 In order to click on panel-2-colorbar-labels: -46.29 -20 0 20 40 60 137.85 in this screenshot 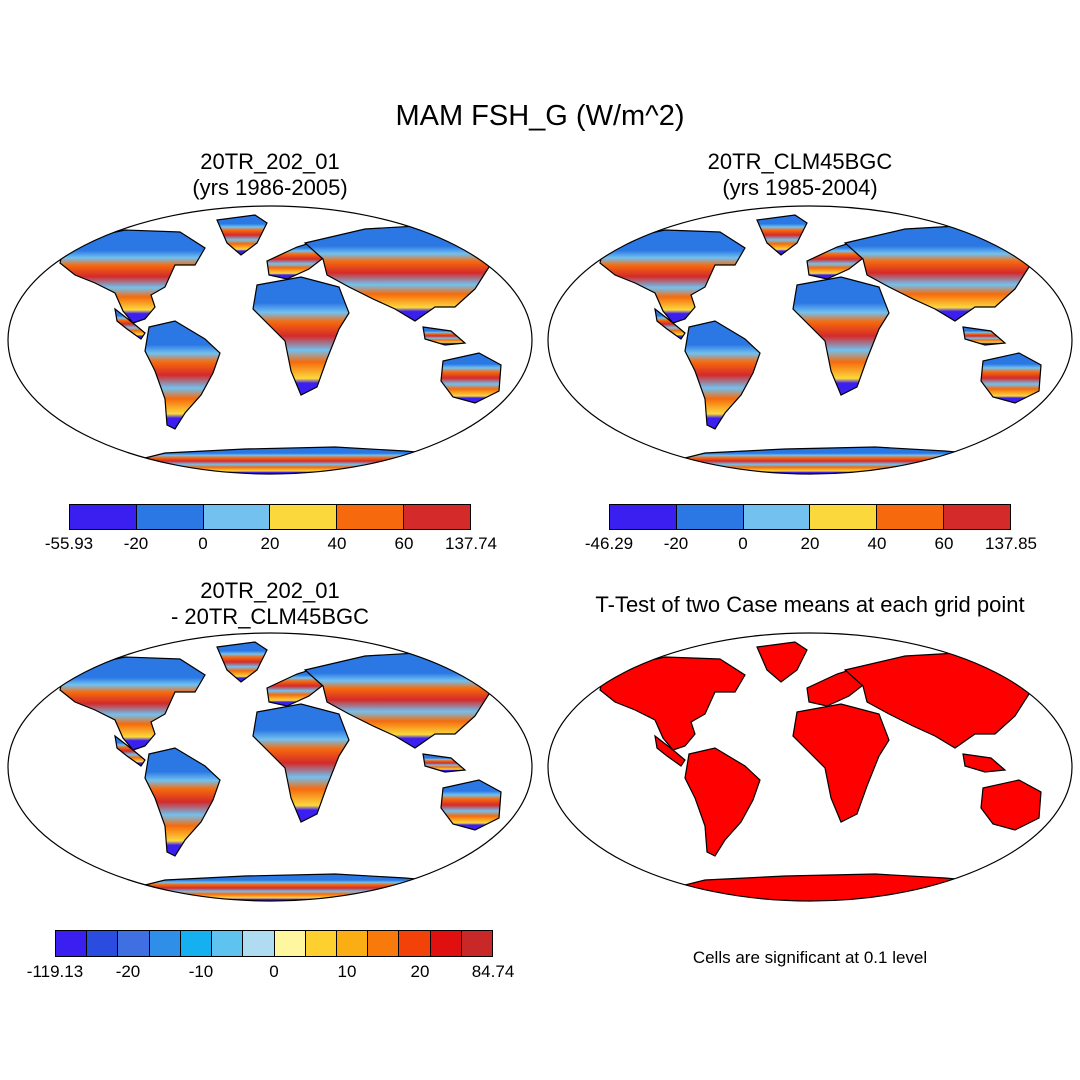, I will do `click(811, 544)`.